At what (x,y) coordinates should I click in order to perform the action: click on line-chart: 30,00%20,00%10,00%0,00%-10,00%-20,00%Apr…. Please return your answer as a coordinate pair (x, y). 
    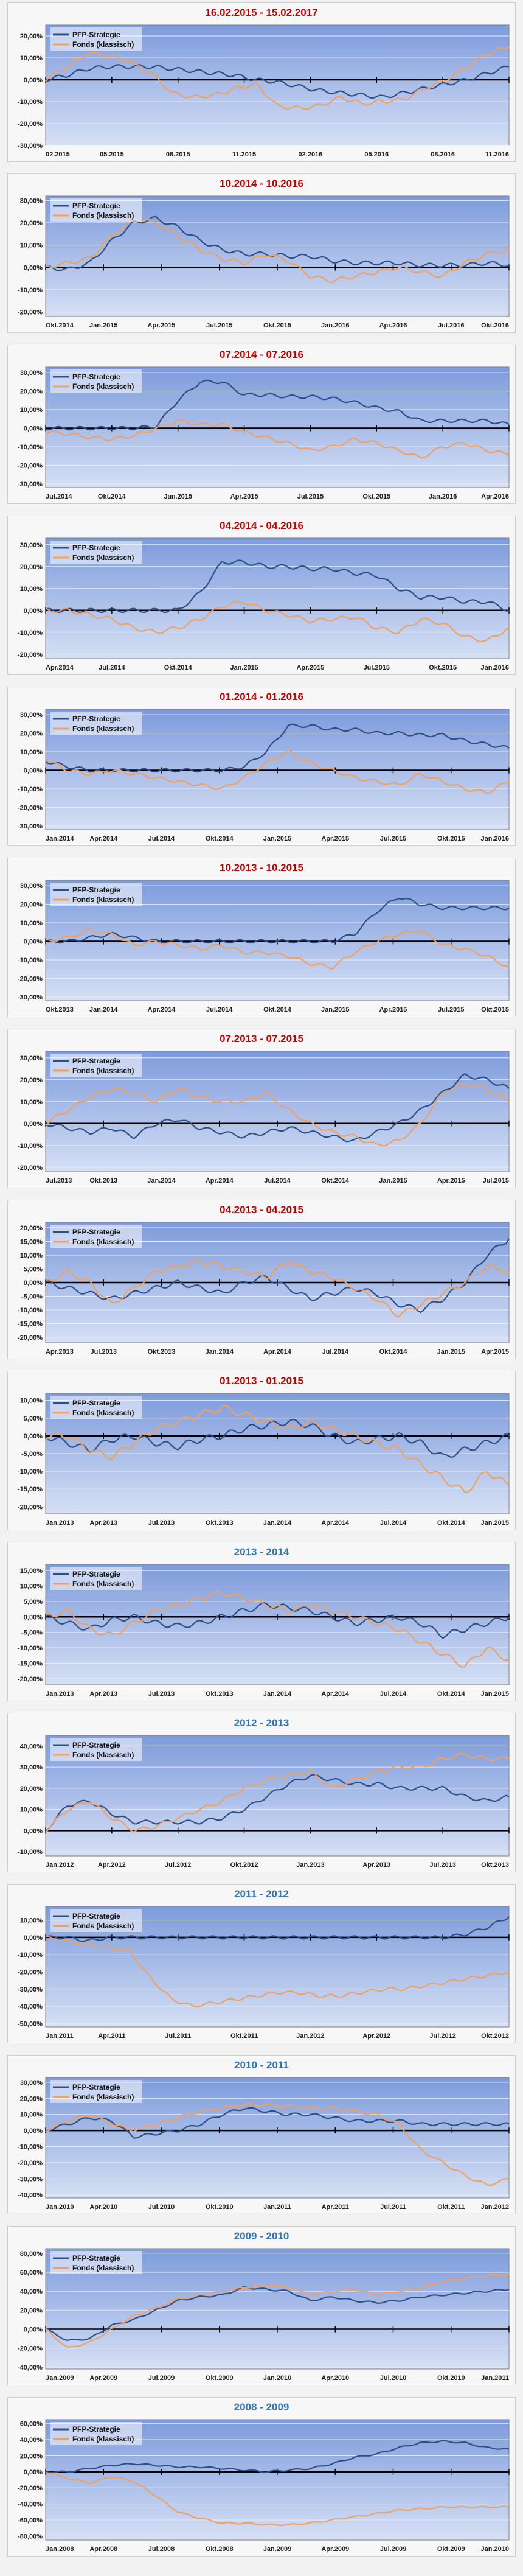
    Looking at the image, I should click on (264, 604).